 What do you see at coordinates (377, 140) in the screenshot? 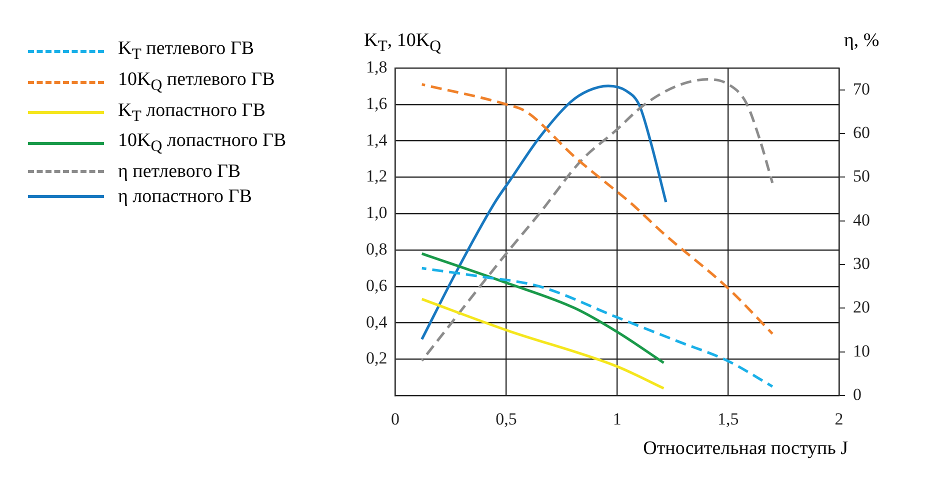
I see `y-tick-label: 1,4` at bounding box center [377, 140].